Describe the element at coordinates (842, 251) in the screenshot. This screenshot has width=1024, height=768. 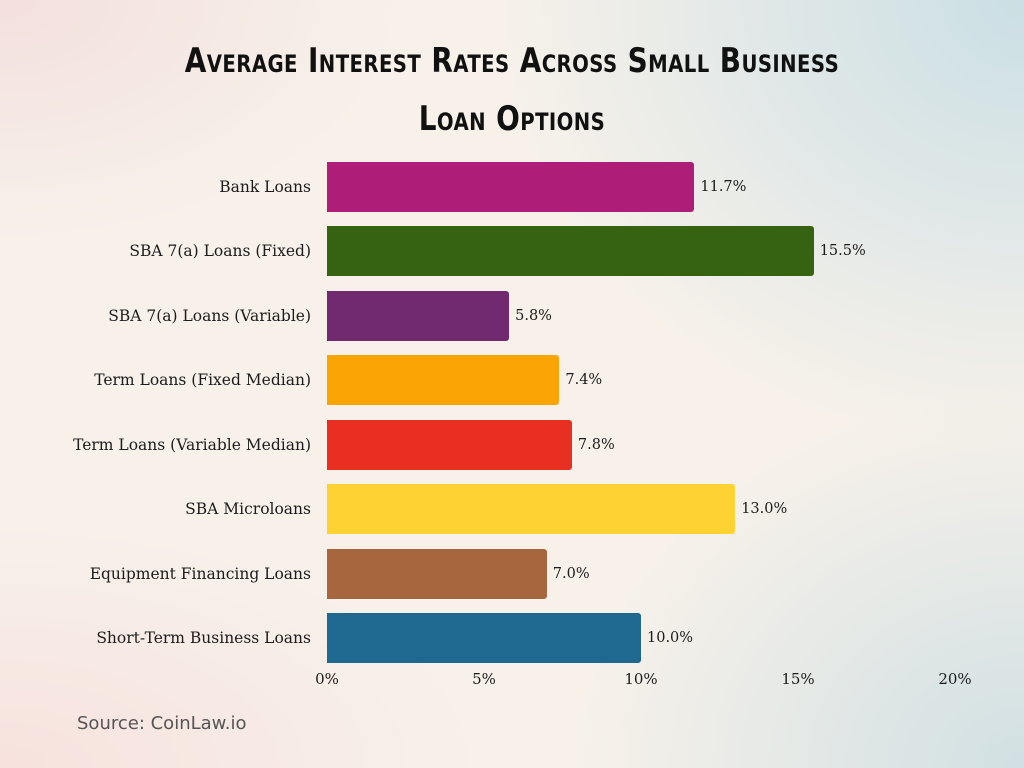
I see `value-label: 15.5%` at that location.